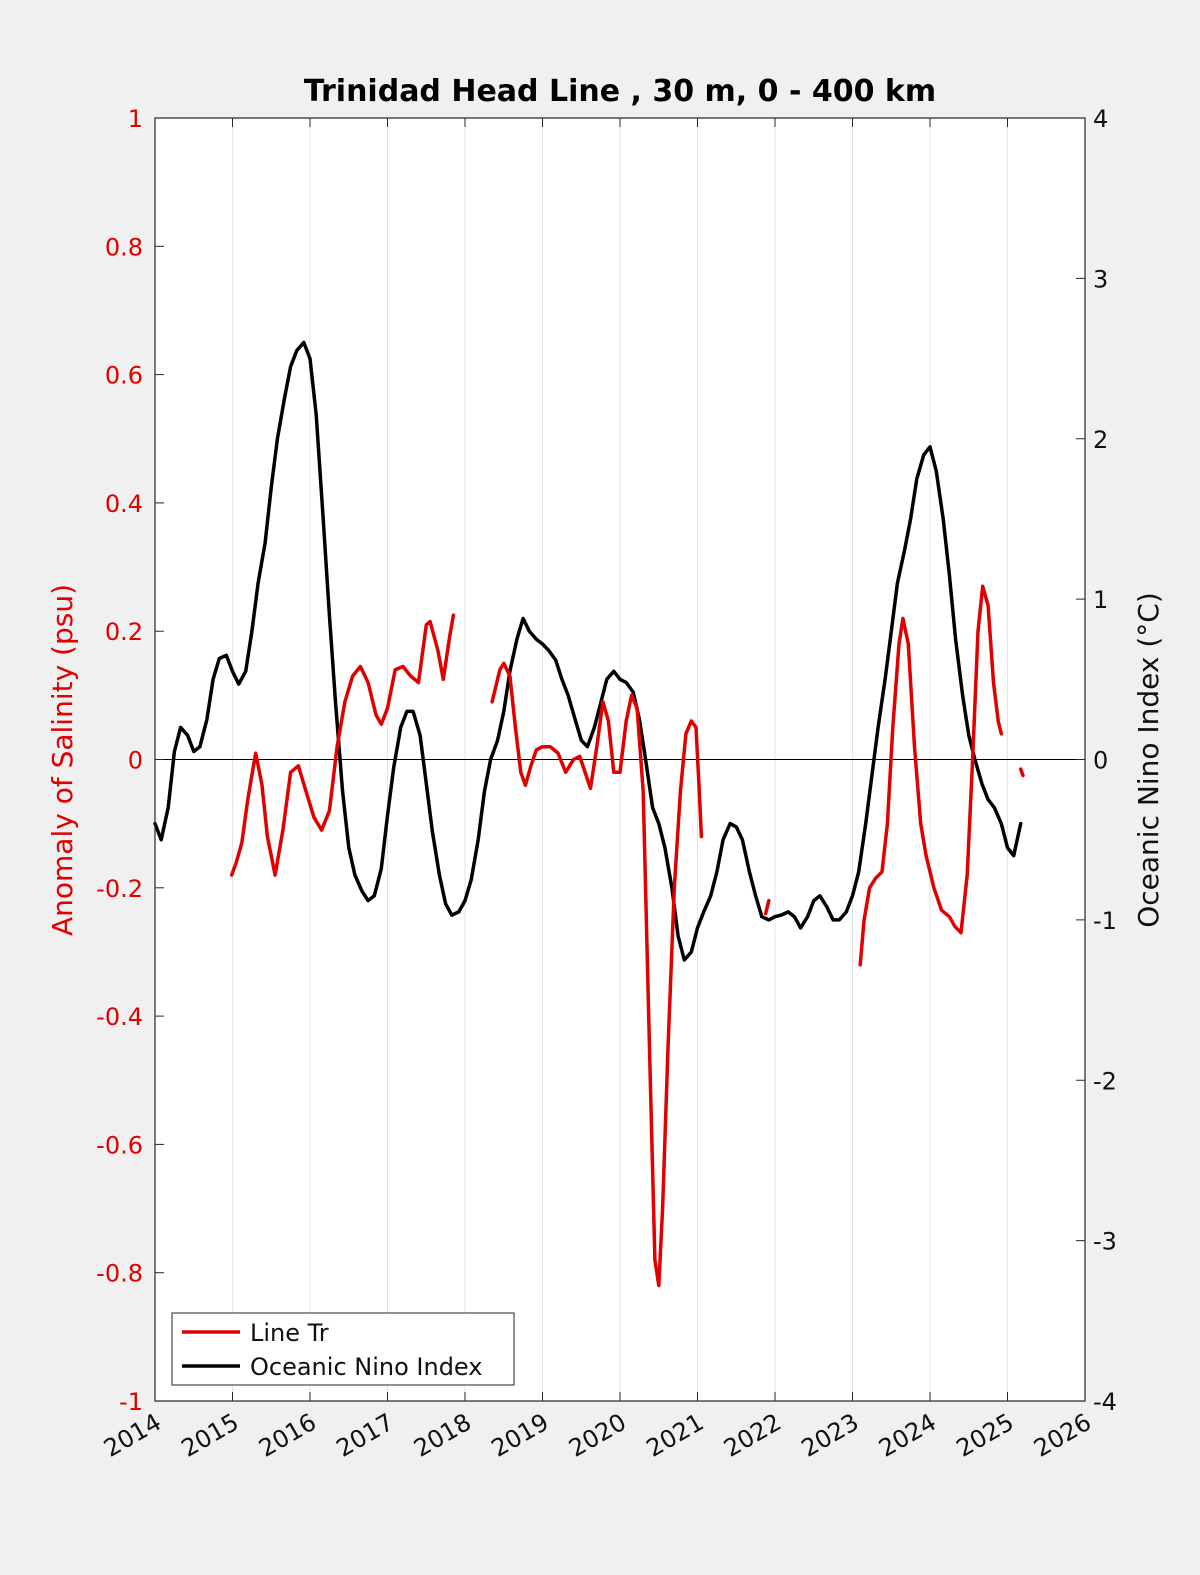 The height and width of the screenshot is (1575, 1200). What do you see at coordinates (124, 376) in the screenshot?
I see `y-left-tick-label: 0.6` at bounding box center [124, 376].